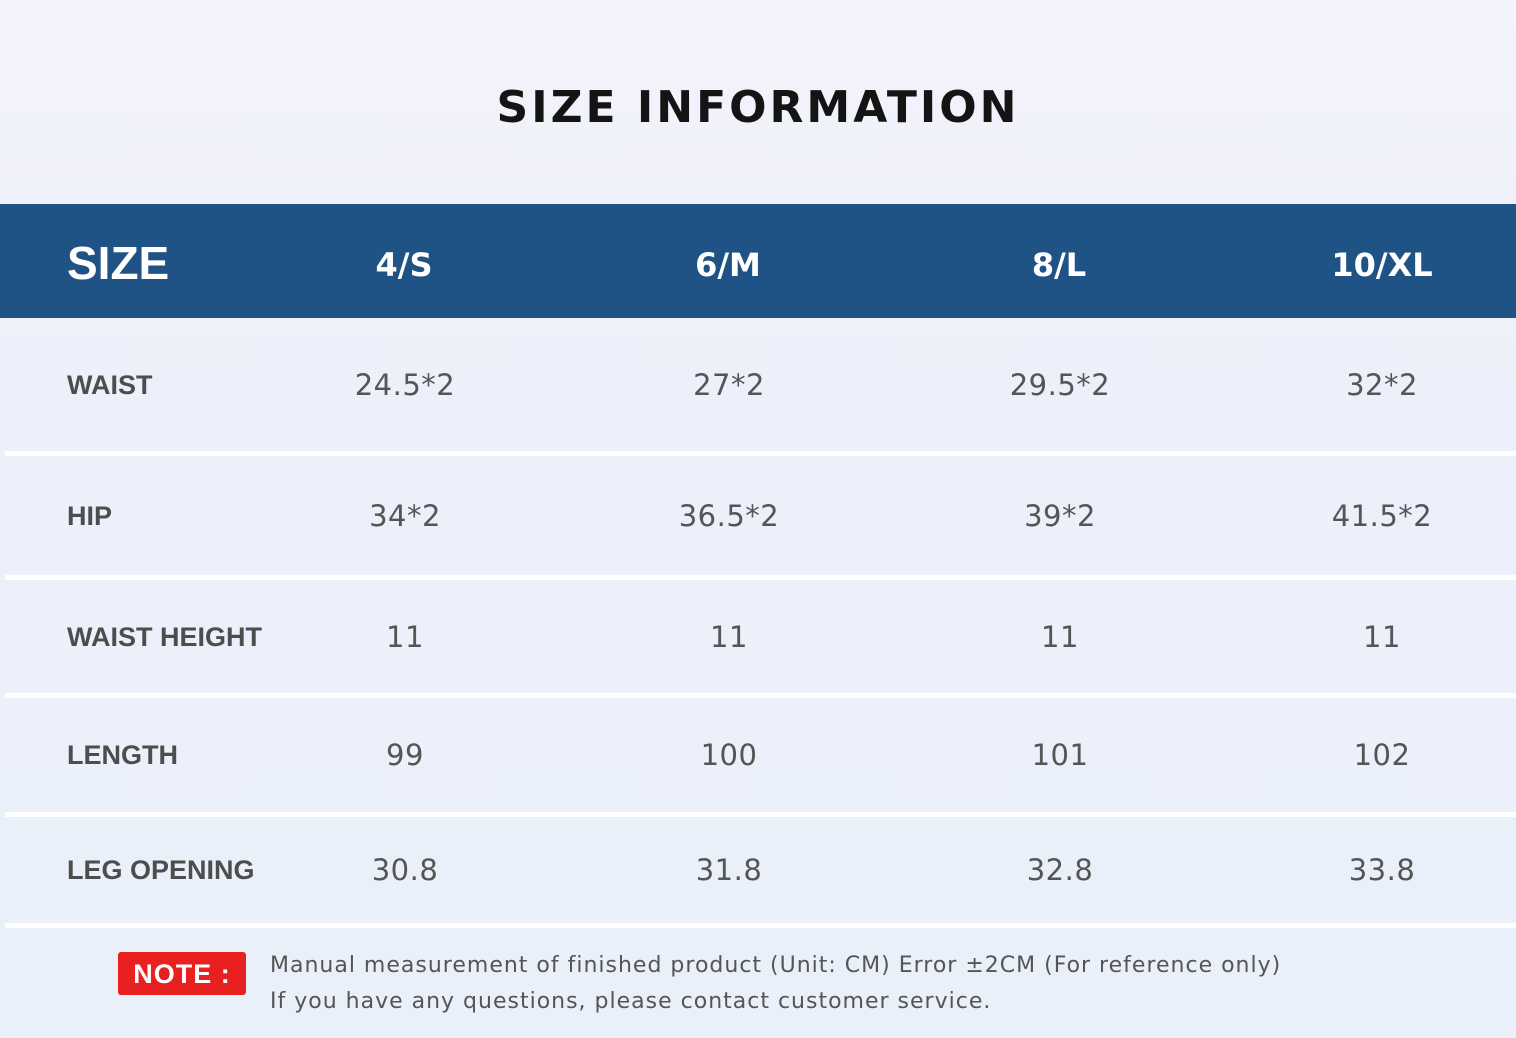 Image resolution: width=1516 pixels, height=1038 pixels. Describe the element at coordinates (122, 754) in the screenshot. I see `row-label: LENGTH` at that location.